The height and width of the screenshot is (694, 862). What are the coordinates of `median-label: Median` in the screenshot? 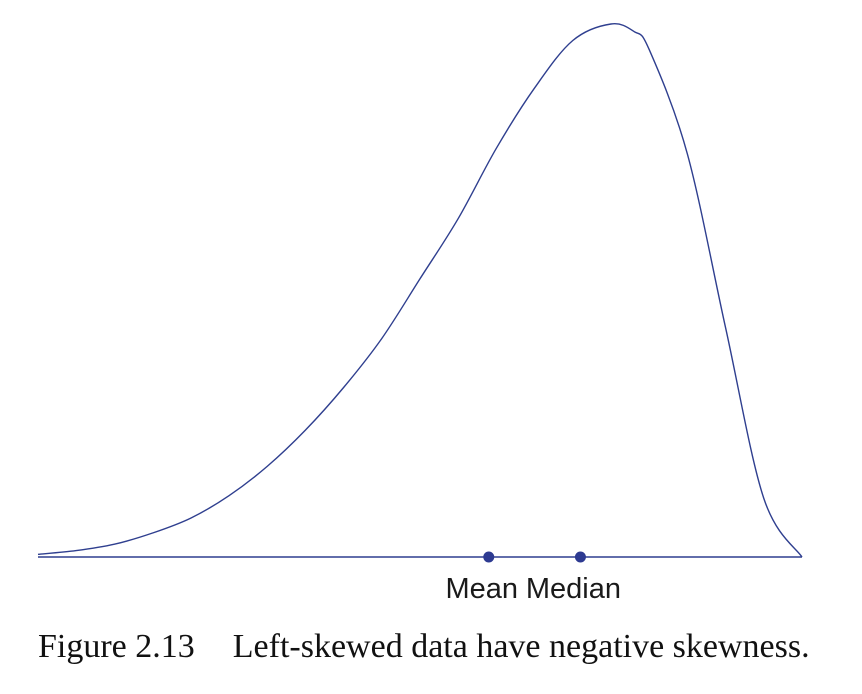 It's located at (573, 589).